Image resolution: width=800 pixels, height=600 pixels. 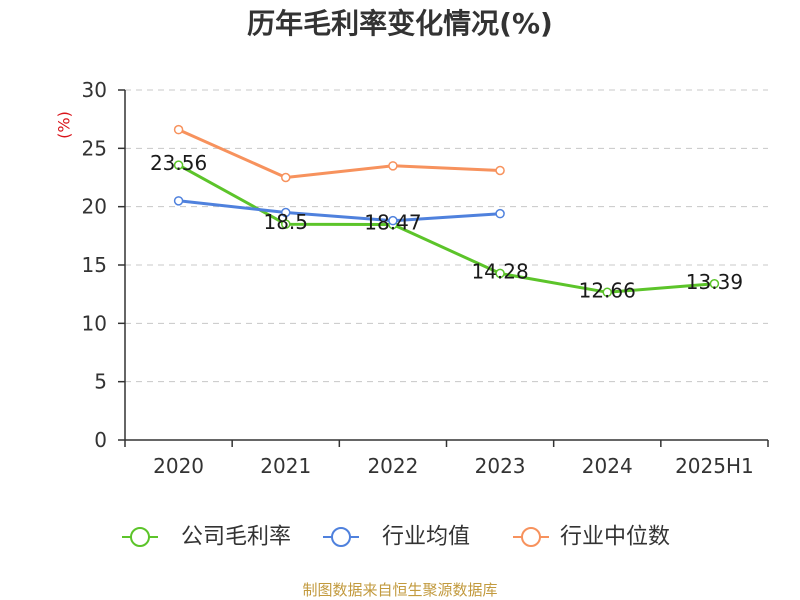 What do you see at coordinates (339, 211) in the screenshot?
I see `series-line-industry-average` at bounding box center [339, 211].